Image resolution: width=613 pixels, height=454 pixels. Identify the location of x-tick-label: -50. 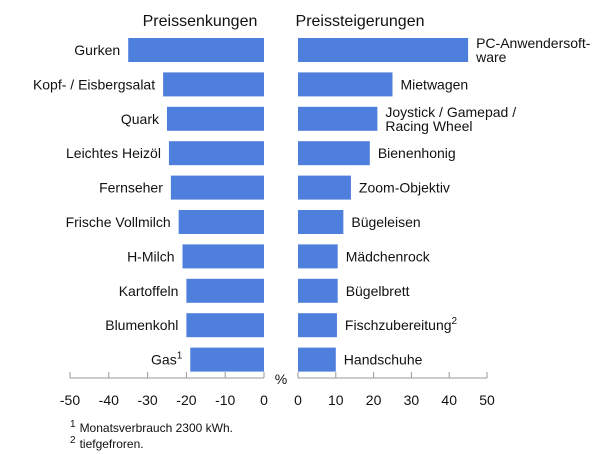
(70, 400).